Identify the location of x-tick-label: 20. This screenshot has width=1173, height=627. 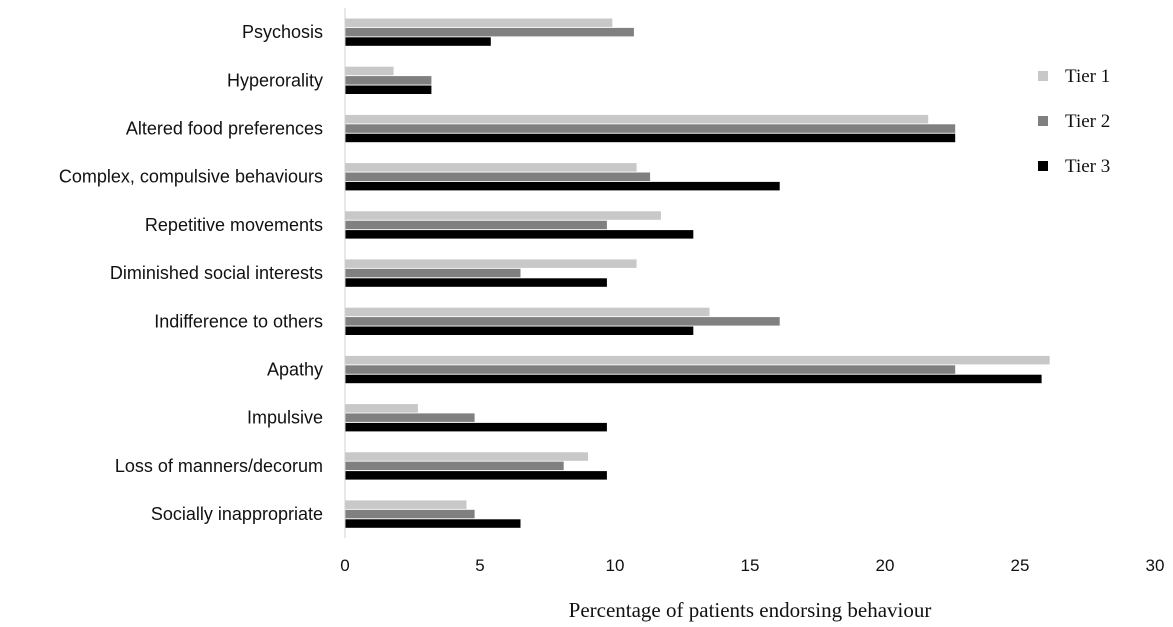
(885, 565).